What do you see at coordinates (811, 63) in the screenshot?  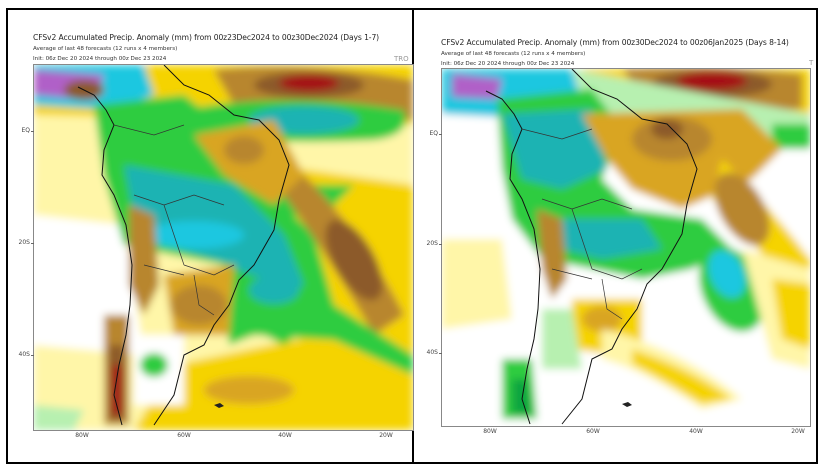 I see `map-corner-tag: T` at bounding box center [811, 63].